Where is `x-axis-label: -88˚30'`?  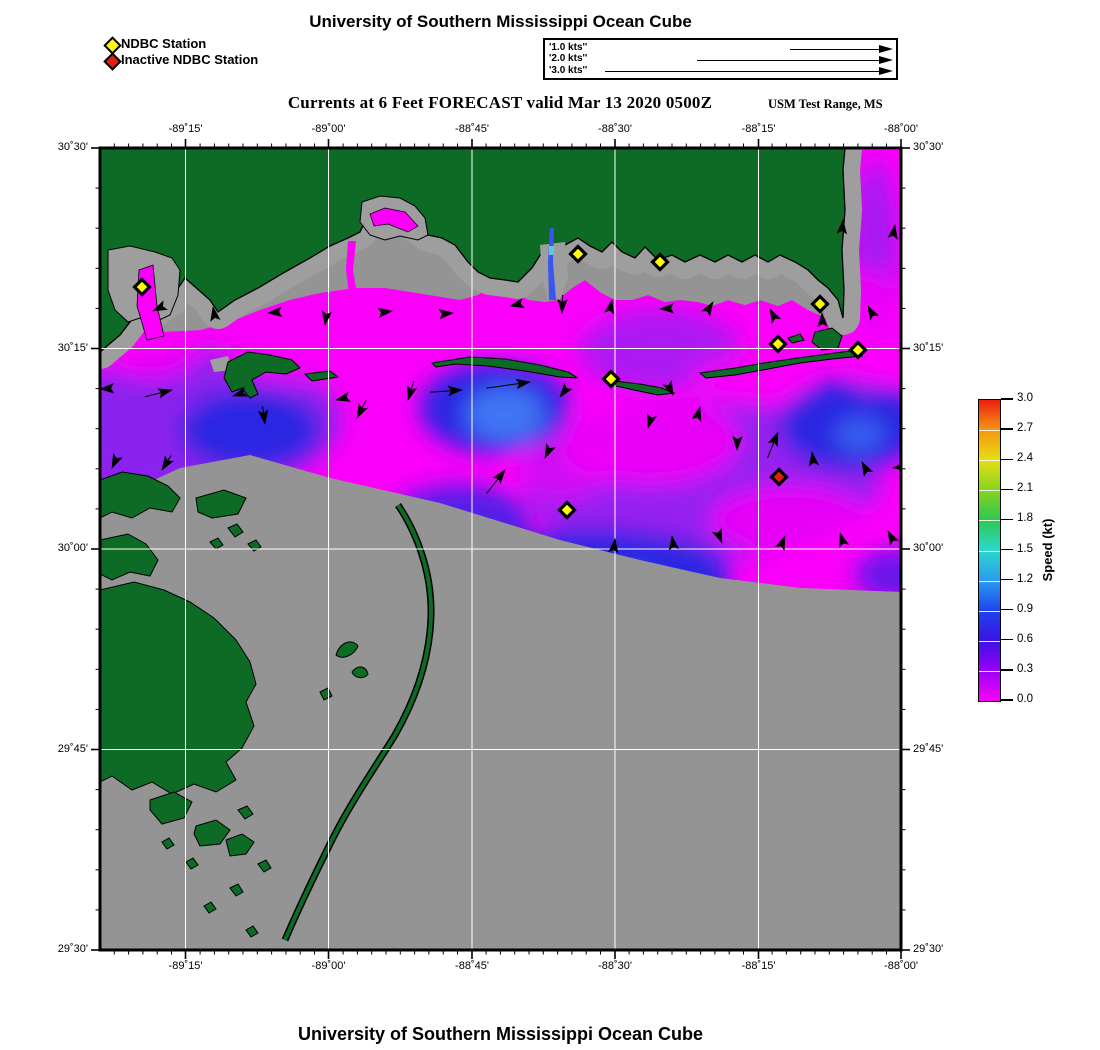 x-axis-label: -88˚30' is located at coordinates (615, 129).